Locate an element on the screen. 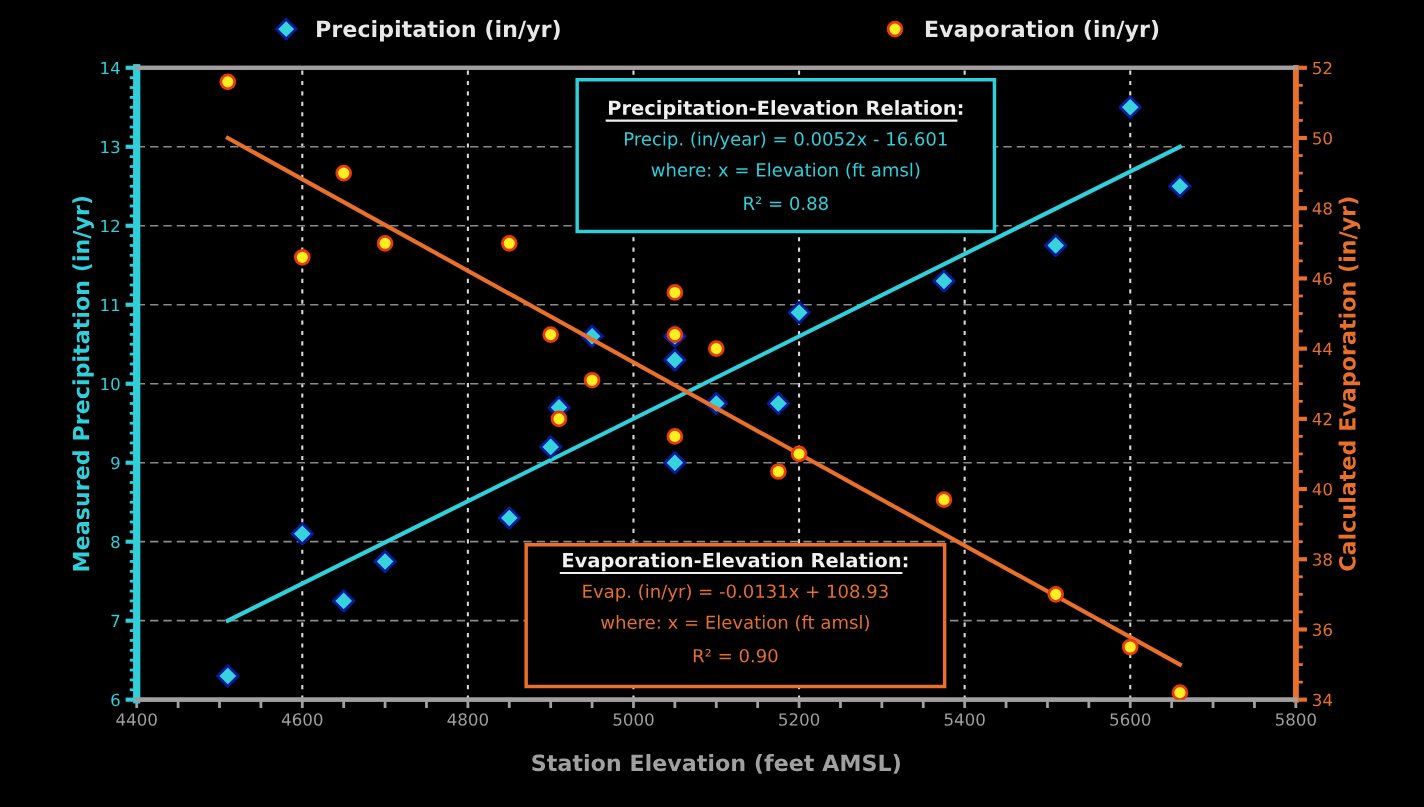  annotation: R² = 0.90 is located at coordinates (735, 655).